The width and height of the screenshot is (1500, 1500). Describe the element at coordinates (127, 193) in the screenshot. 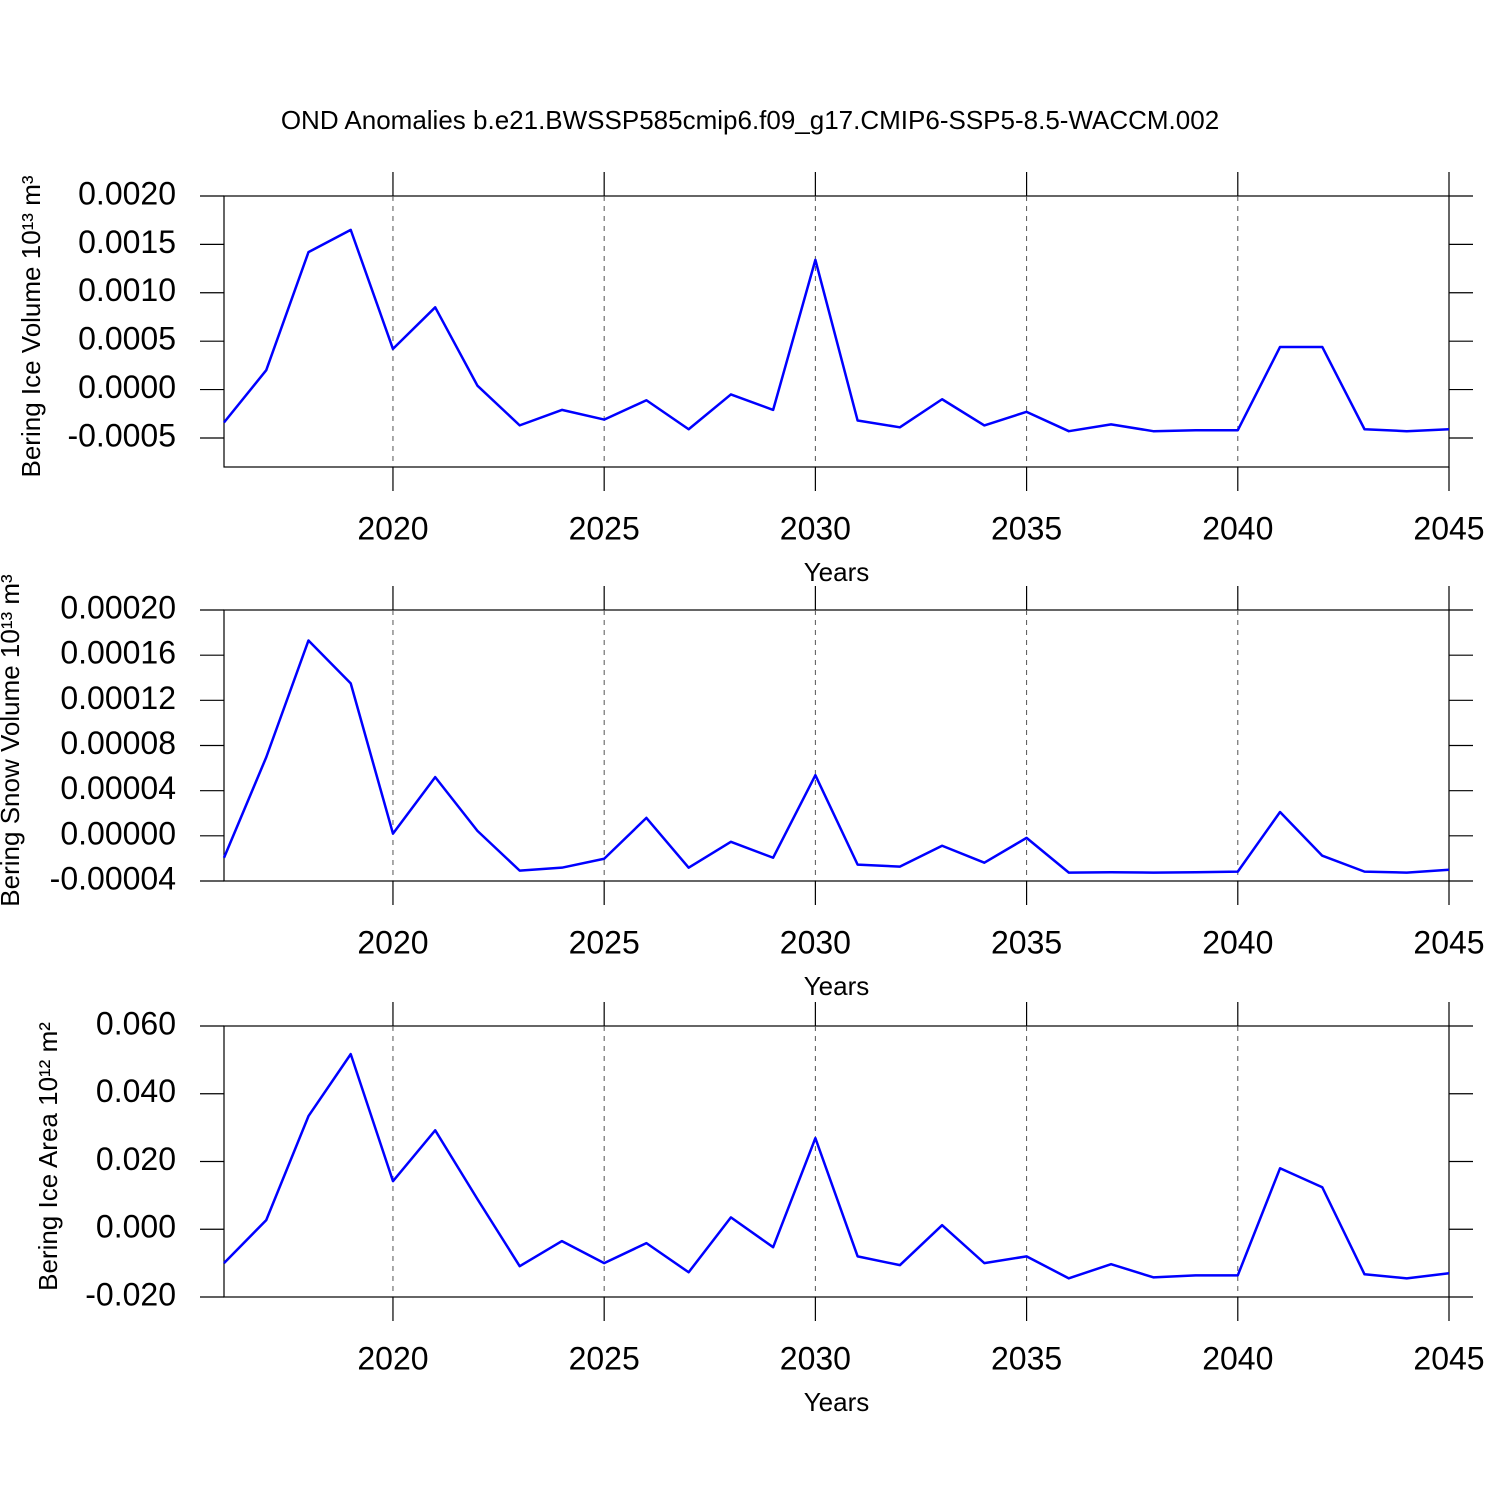

I see `y-tick-label: 0.0020` at that location.